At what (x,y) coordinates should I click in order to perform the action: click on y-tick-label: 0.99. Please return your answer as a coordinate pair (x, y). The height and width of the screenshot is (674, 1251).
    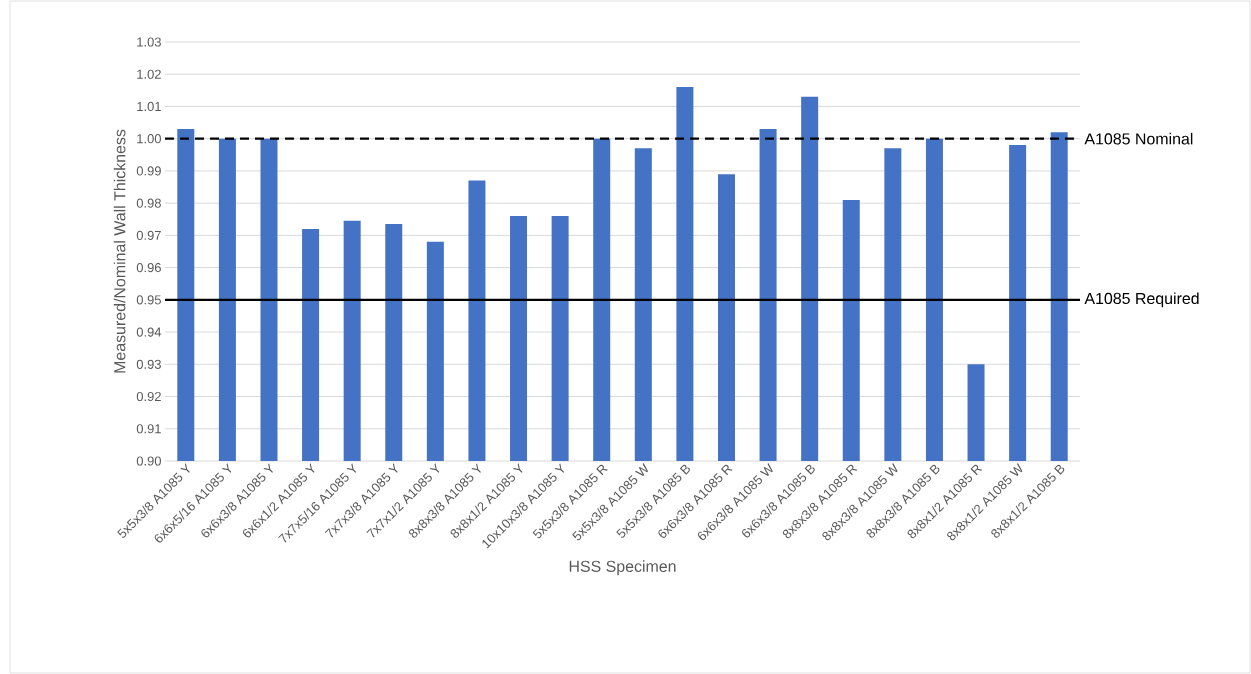
    Looking at the image, I should click on (148, 171).